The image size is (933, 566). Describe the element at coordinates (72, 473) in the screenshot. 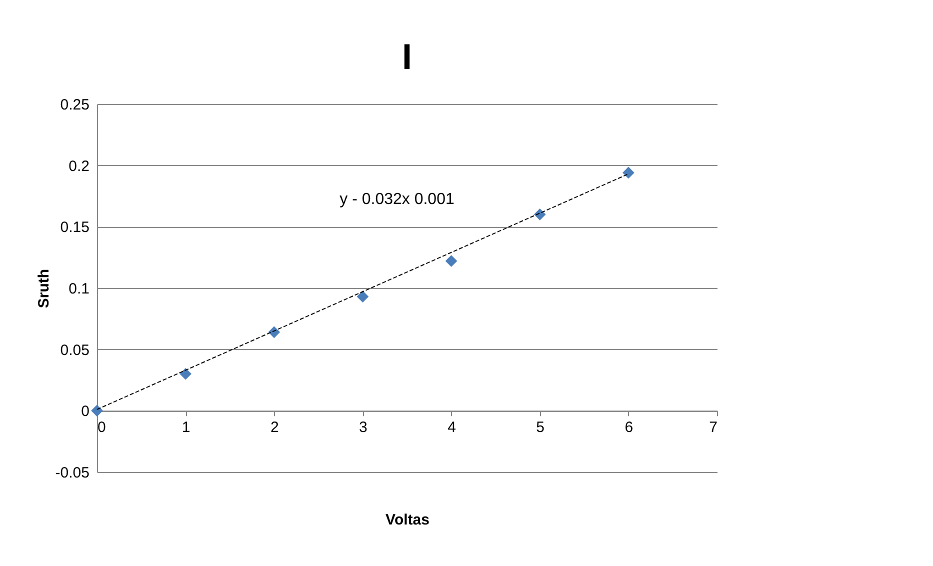

I see `y-tick-label: -0.05` at that location.